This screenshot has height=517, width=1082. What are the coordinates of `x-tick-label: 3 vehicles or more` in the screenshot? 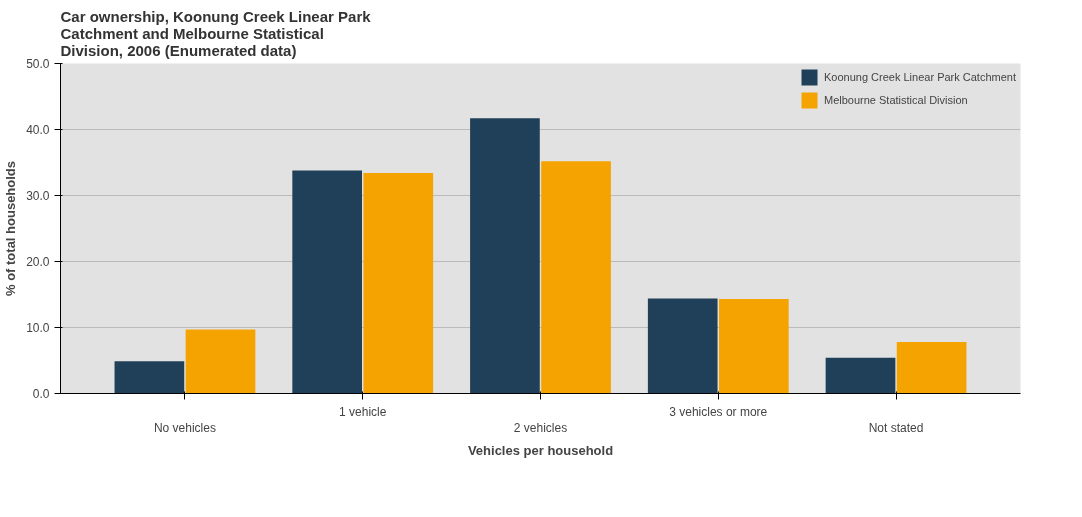 It's located at (718, 411).